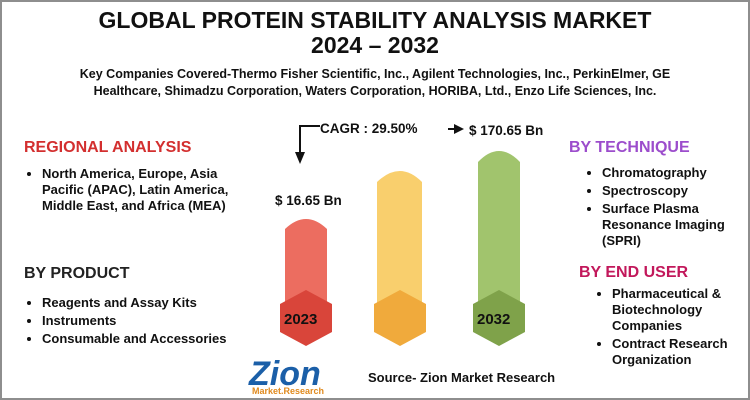  I want to click on list-item: Spectroscopy, so click(675, 191).